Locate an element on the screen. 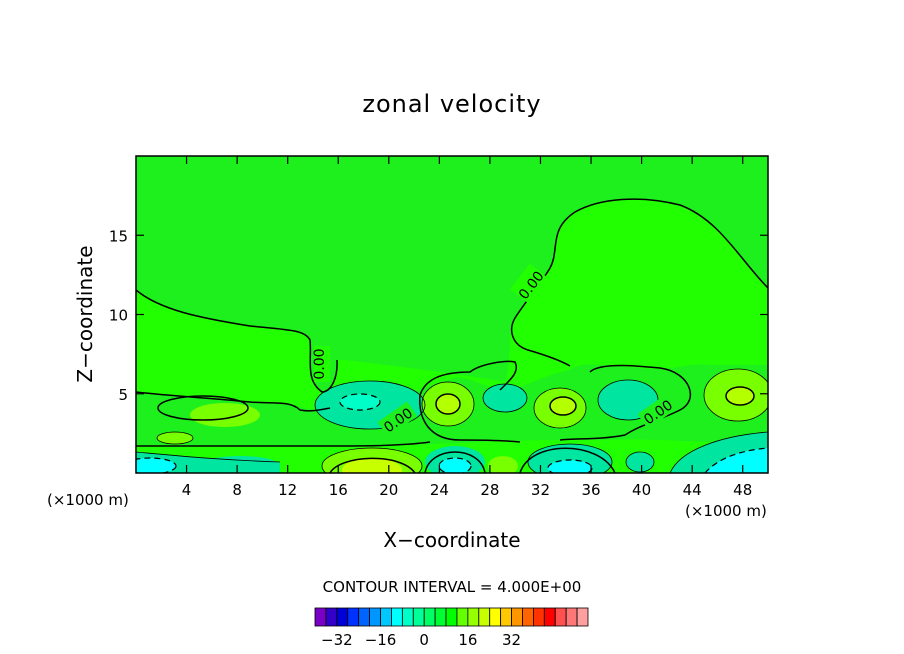  x-tick-label: 36 is located at coordinates (590, 490).